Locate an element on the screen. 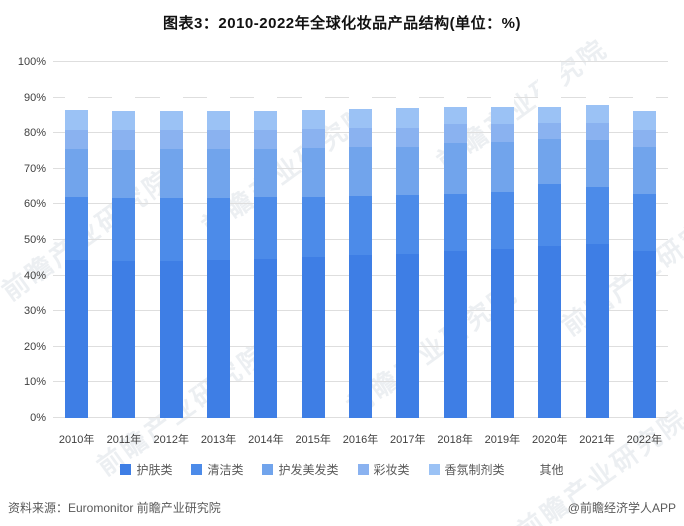 This screenshot has height=526, width=684. y-axis-tick-label: 100% is located at coordinates (31, 62).